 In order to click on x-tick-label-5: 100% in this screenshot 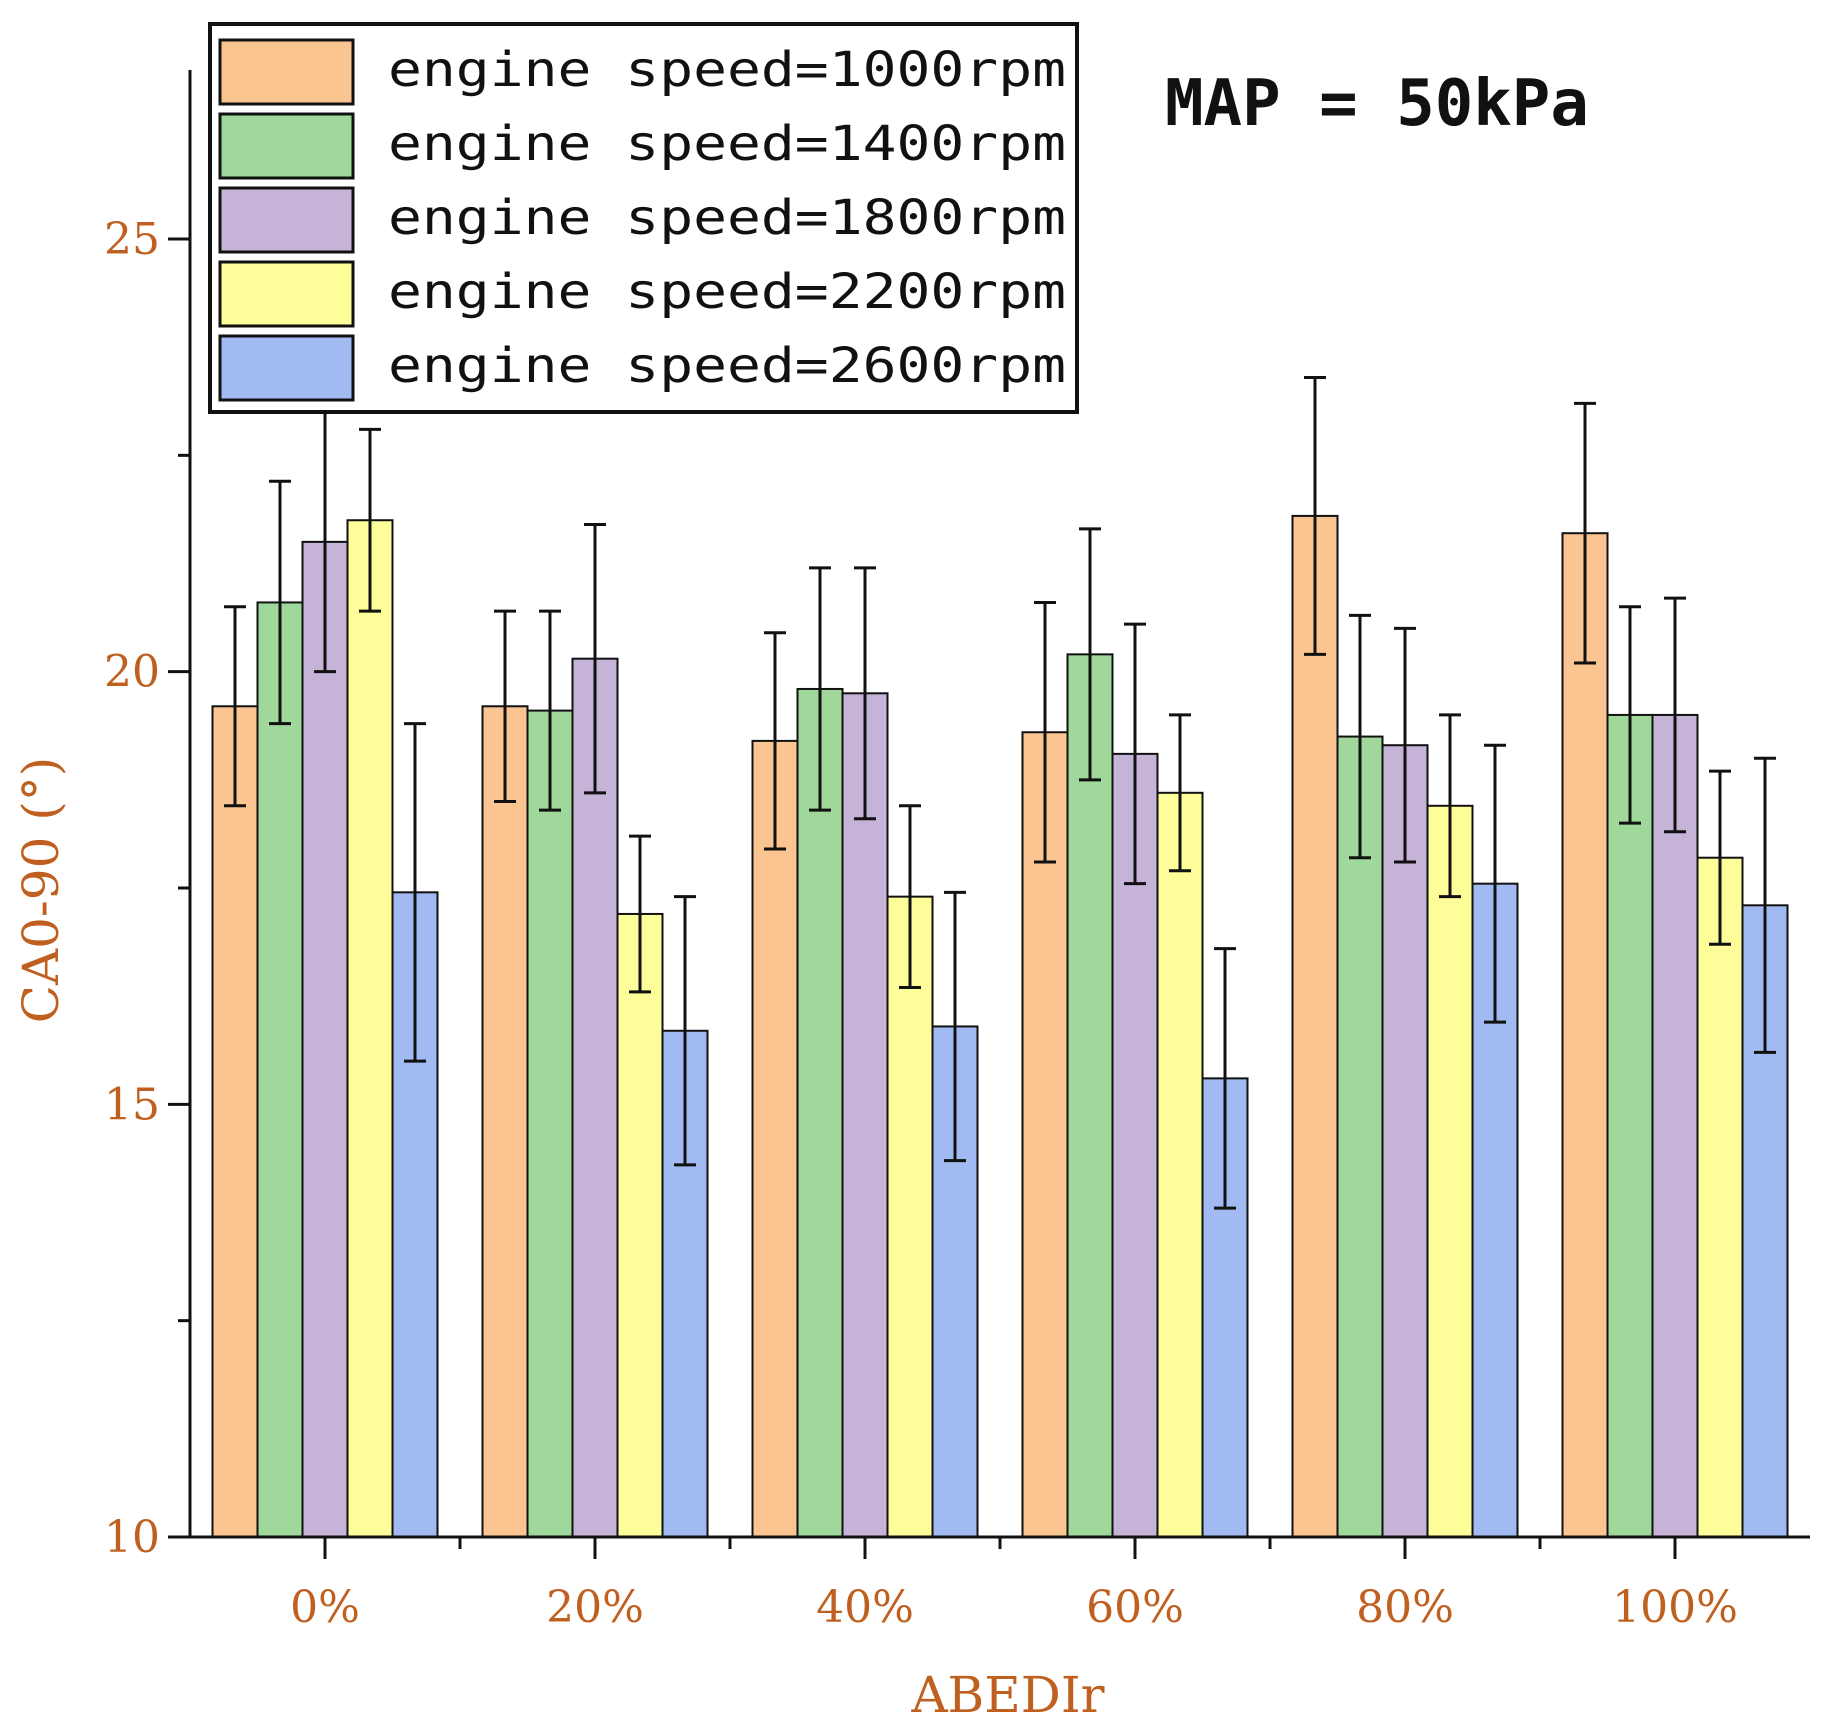, I will do `click(1675, 1607)`.